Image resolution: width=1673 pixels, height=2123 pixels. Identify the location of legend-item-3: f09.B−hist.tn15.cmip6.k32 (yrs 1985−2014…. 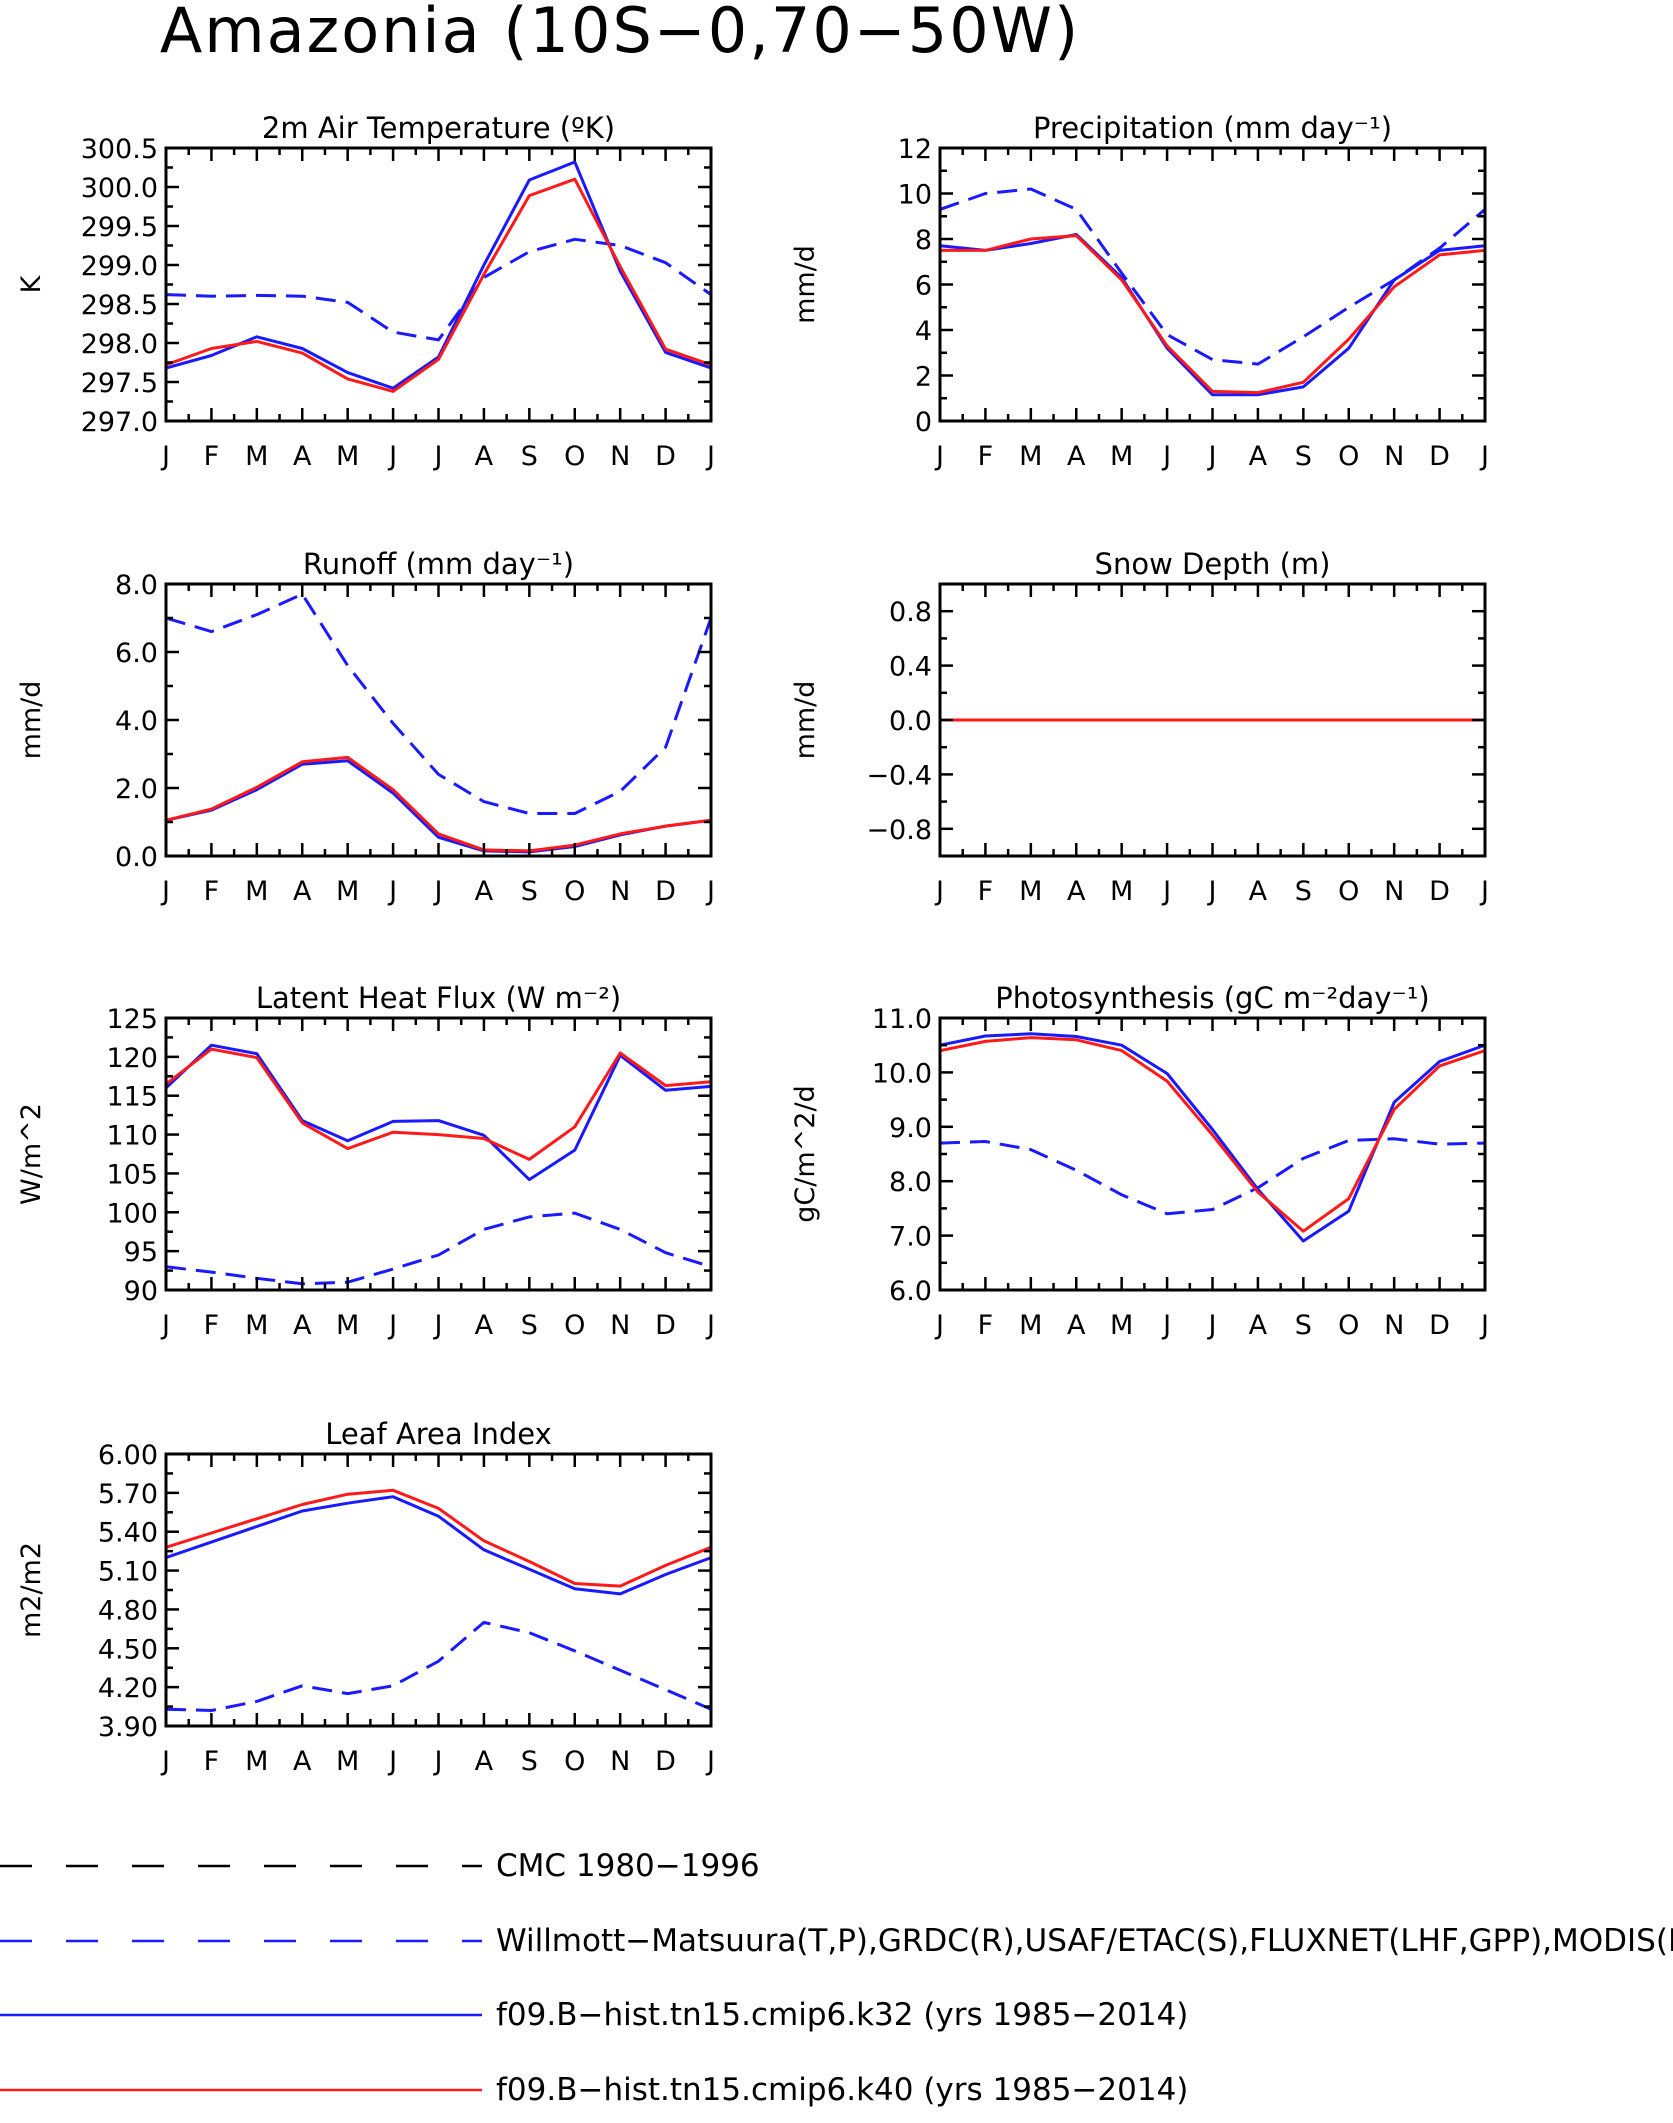
(594, 2015).